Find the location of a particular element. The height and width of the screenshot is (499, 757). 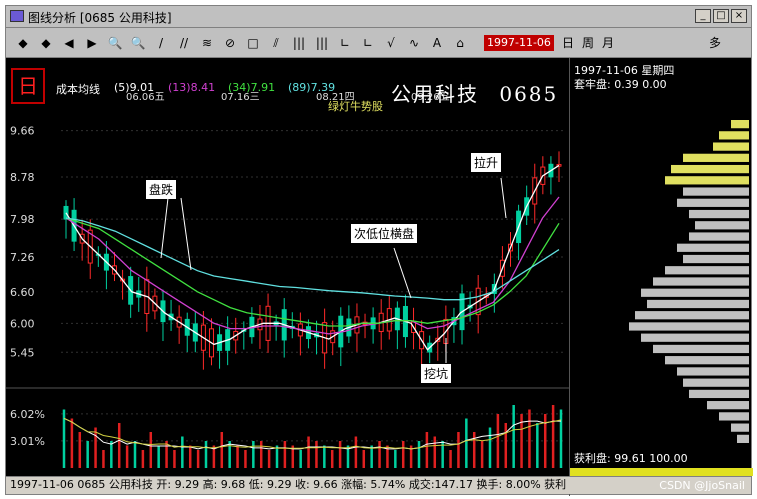

right-arrow-tool-icon: ▶ is located at coordinates (92, 43).